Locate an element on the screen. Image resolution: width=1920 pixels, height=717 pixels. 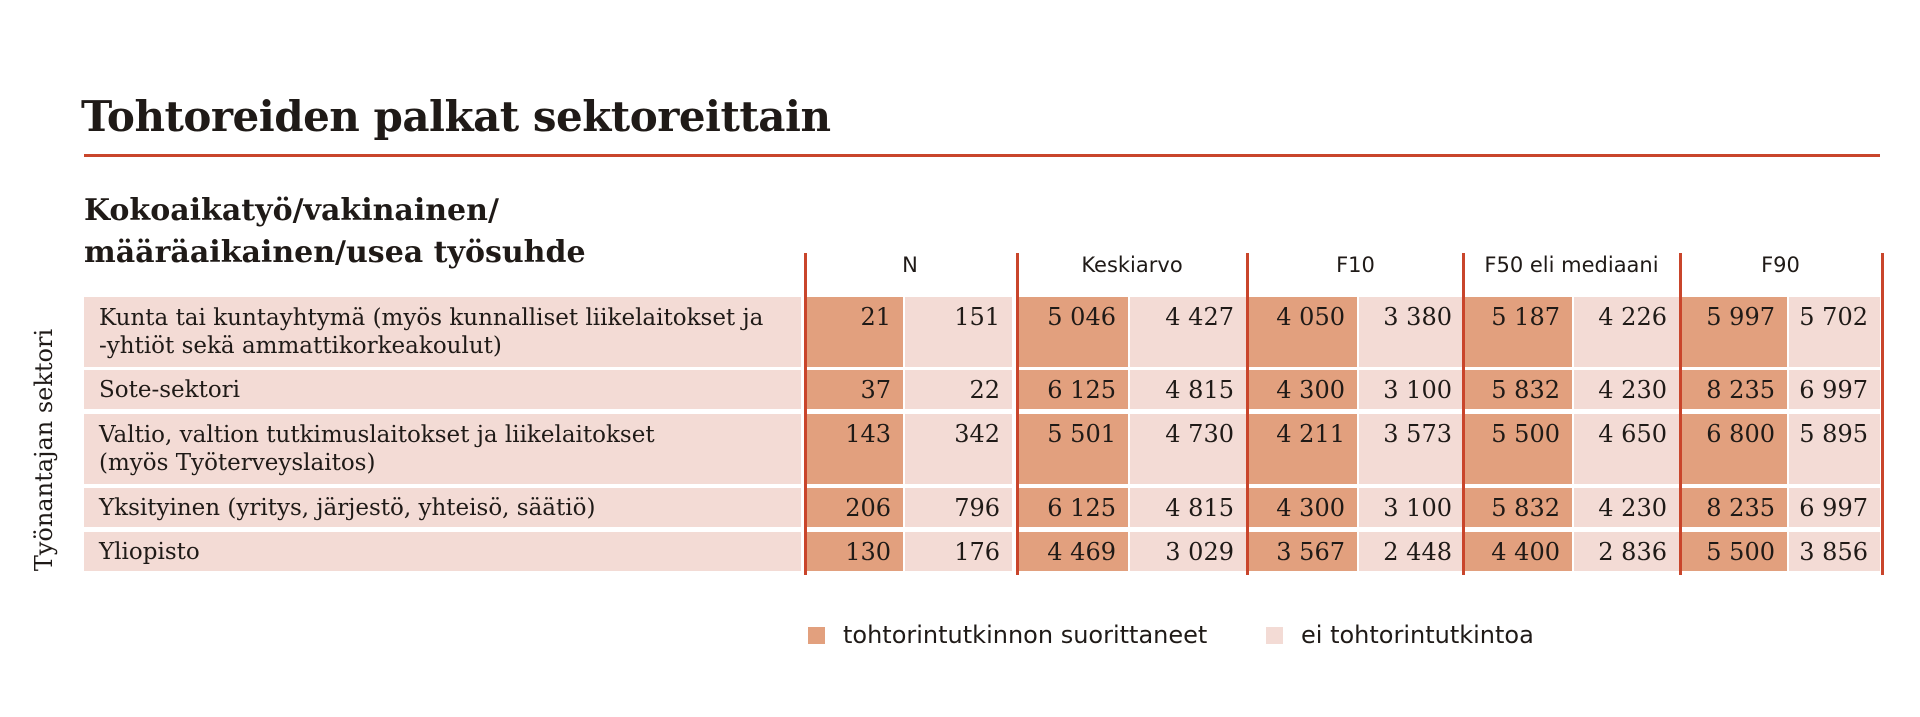
legend-item-no-doctorate: ei tohtorintutkintoa is located at coordinates (1400, 635).